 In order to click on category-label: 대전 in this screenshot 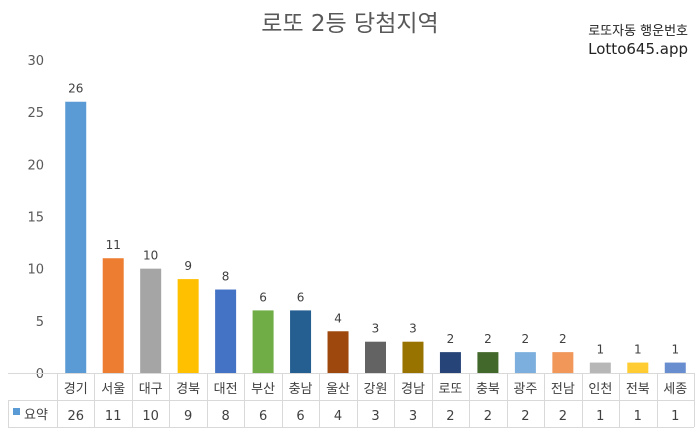, I will do `click(226, 389)`.